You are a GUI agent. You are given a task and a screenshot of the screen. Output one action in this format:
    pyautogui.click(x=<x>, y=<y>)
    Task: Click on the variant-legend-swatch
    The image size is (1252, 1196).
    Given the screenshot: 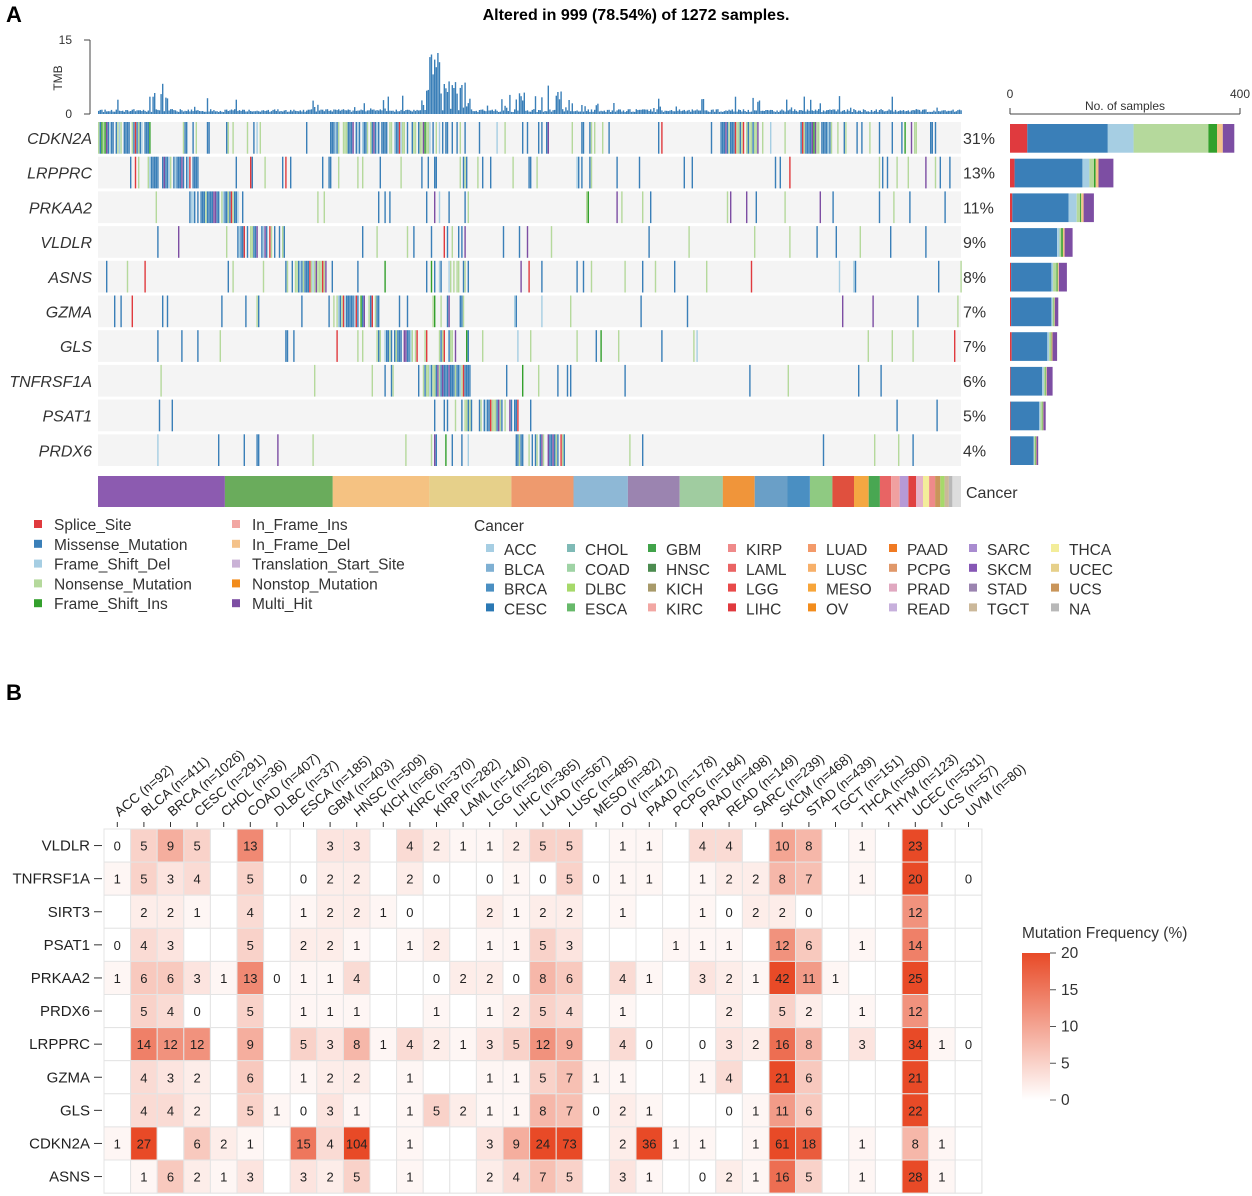 What is the action you would take?
    pyautogui.click(x=38, y=543)
    